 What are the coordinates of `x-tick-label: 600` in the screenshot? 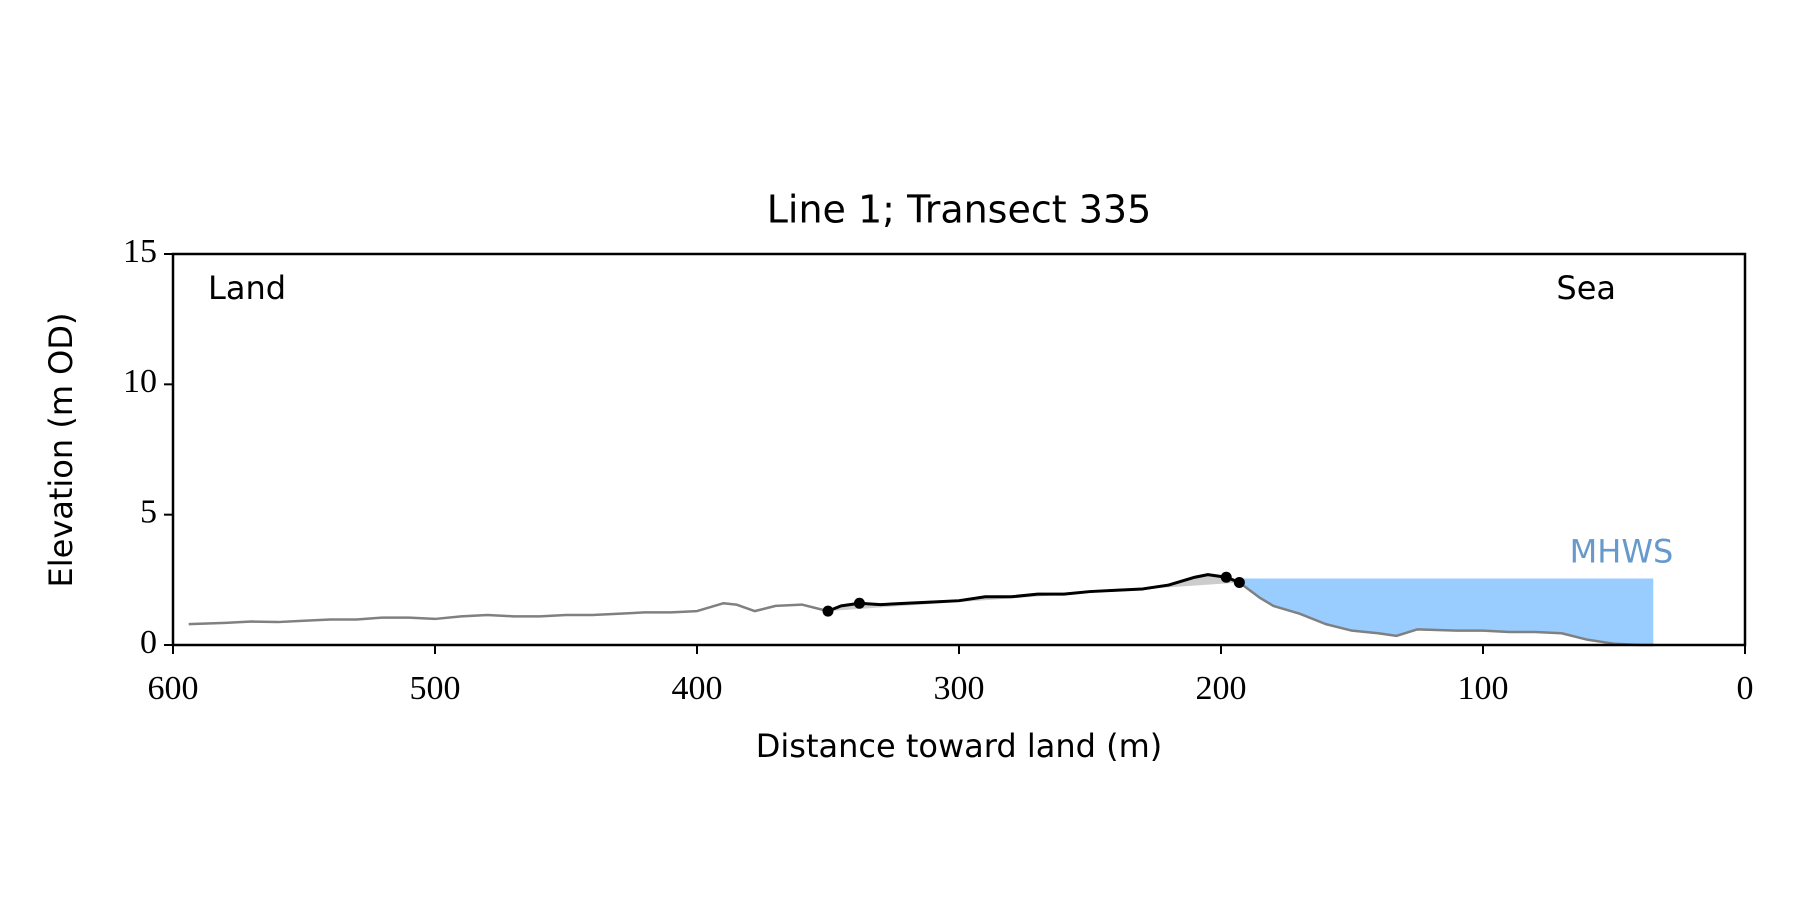 It's located at (173, 688).